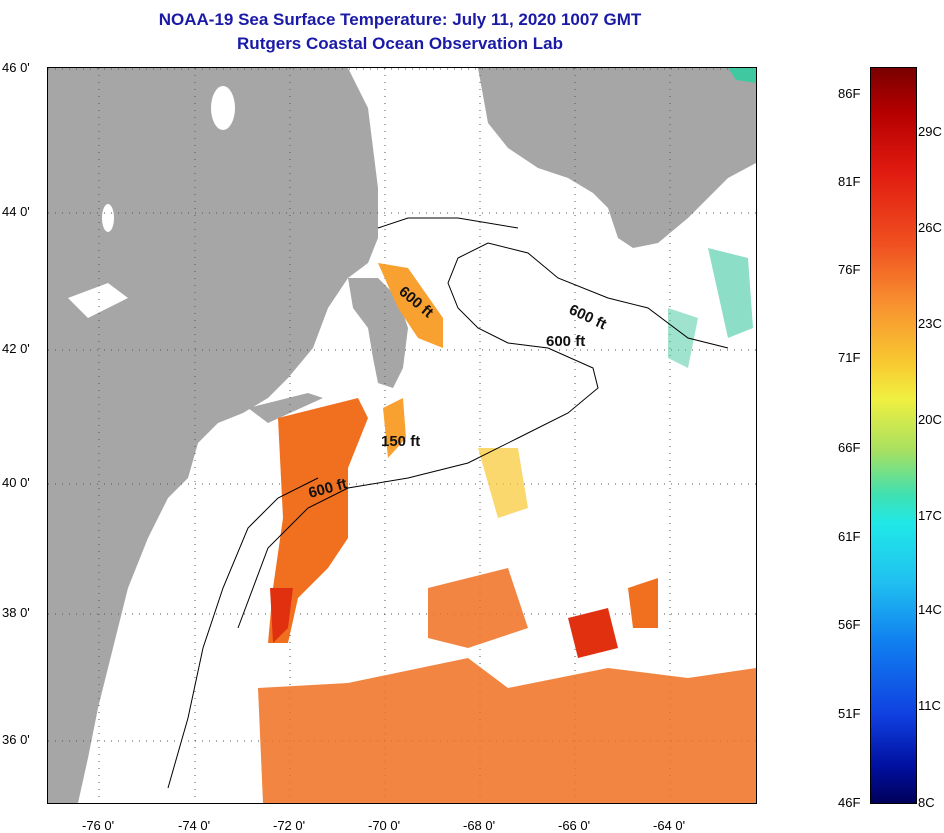 The width and height of the screenshot is (944, 833). Describe the element at coordinates (194, 825) in the screenshot. I see `lon-label: -74 0'` at that location.